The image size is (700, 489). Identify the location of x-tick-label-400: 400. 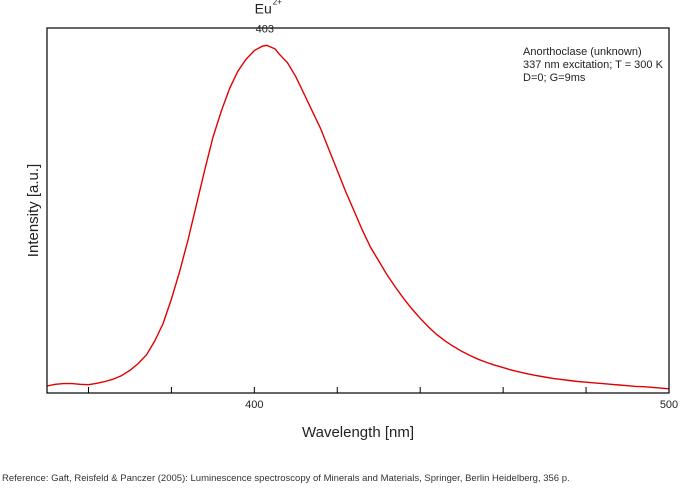
(254, 405).